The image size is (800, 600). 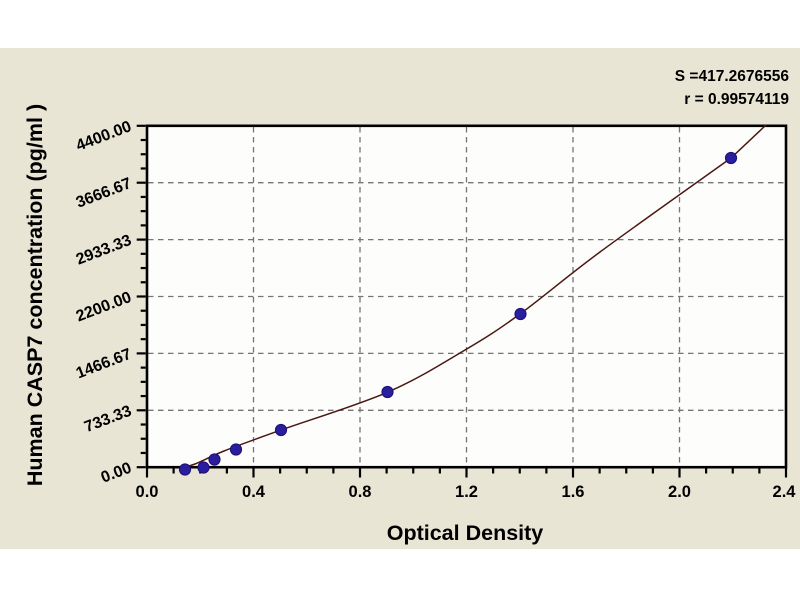 I want to click on svg-text: 1.2, so click(x=466, y=492).